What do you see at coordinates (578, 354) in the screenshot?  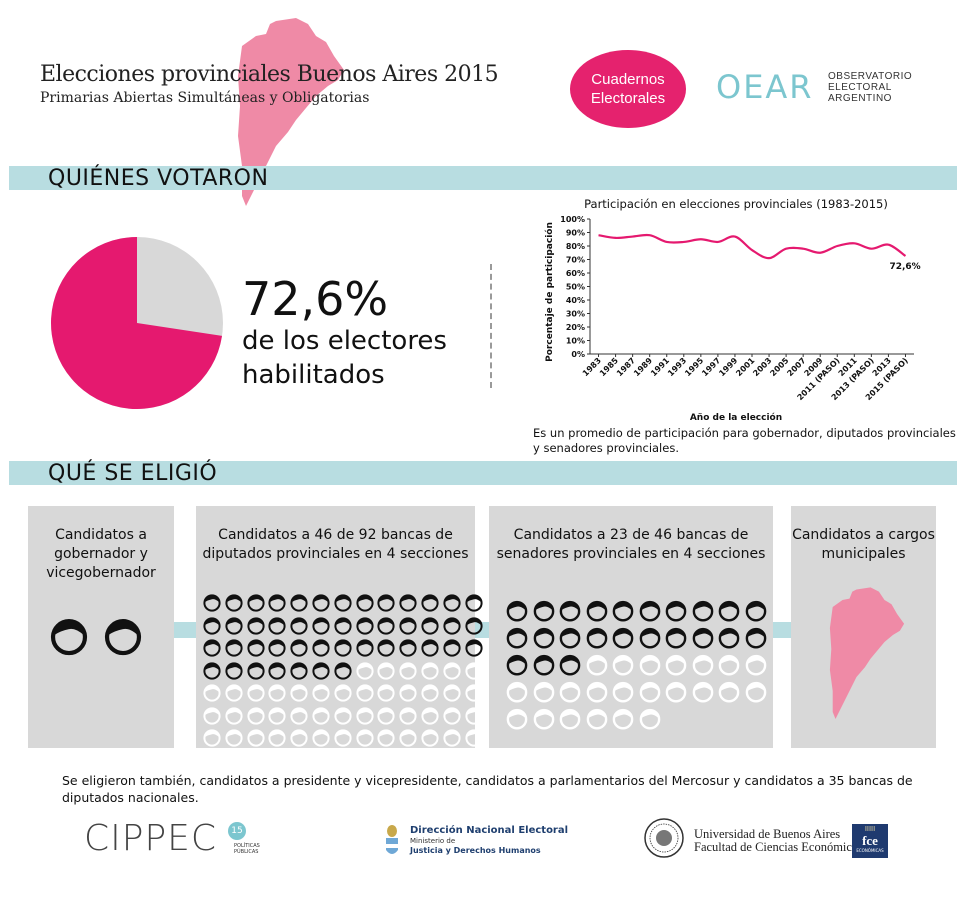 I see `chart-y-tick-label: 0%` at bounding box center [578, 354].